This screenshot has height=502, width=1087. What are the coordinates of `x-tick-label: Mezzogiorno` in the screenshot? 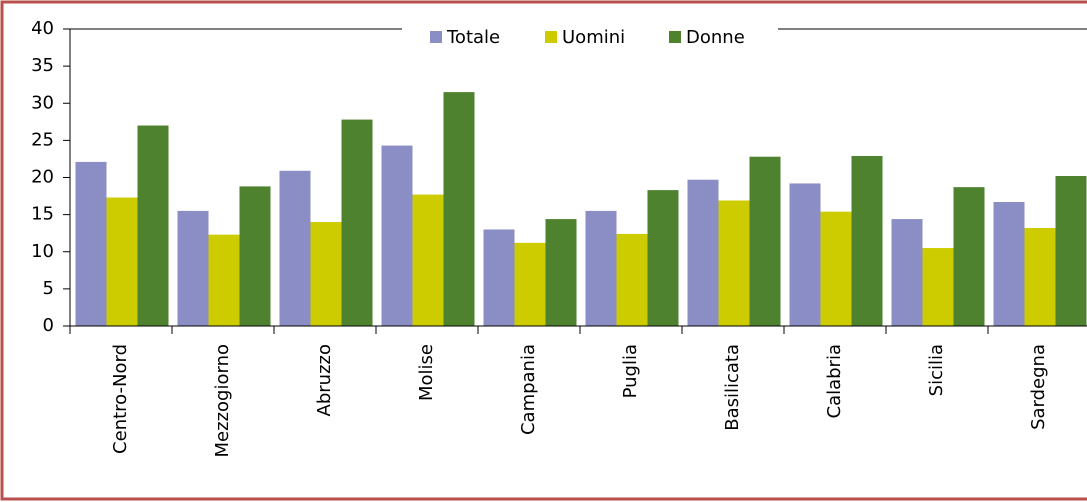 It's located at (222, 400).